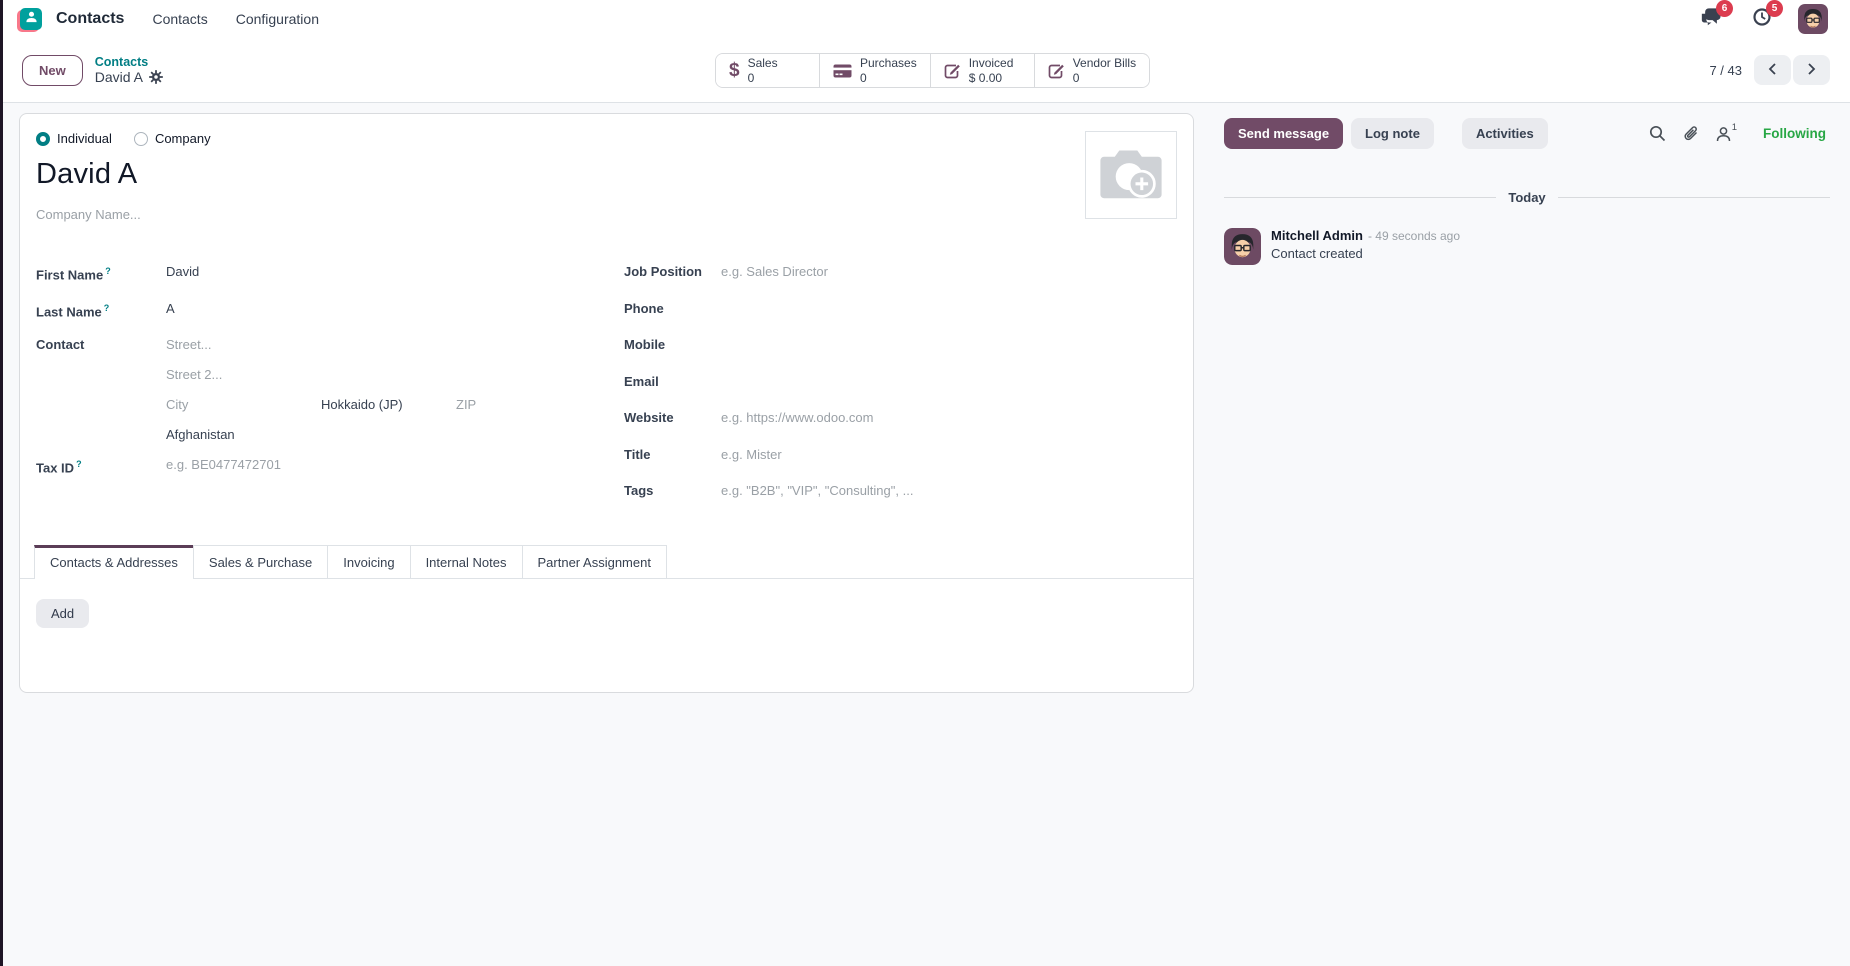  What do you see at coordinates (751, 454) in the screenshot?
I see `title-input: e.g. Mister` at bounding box center [751, 454].